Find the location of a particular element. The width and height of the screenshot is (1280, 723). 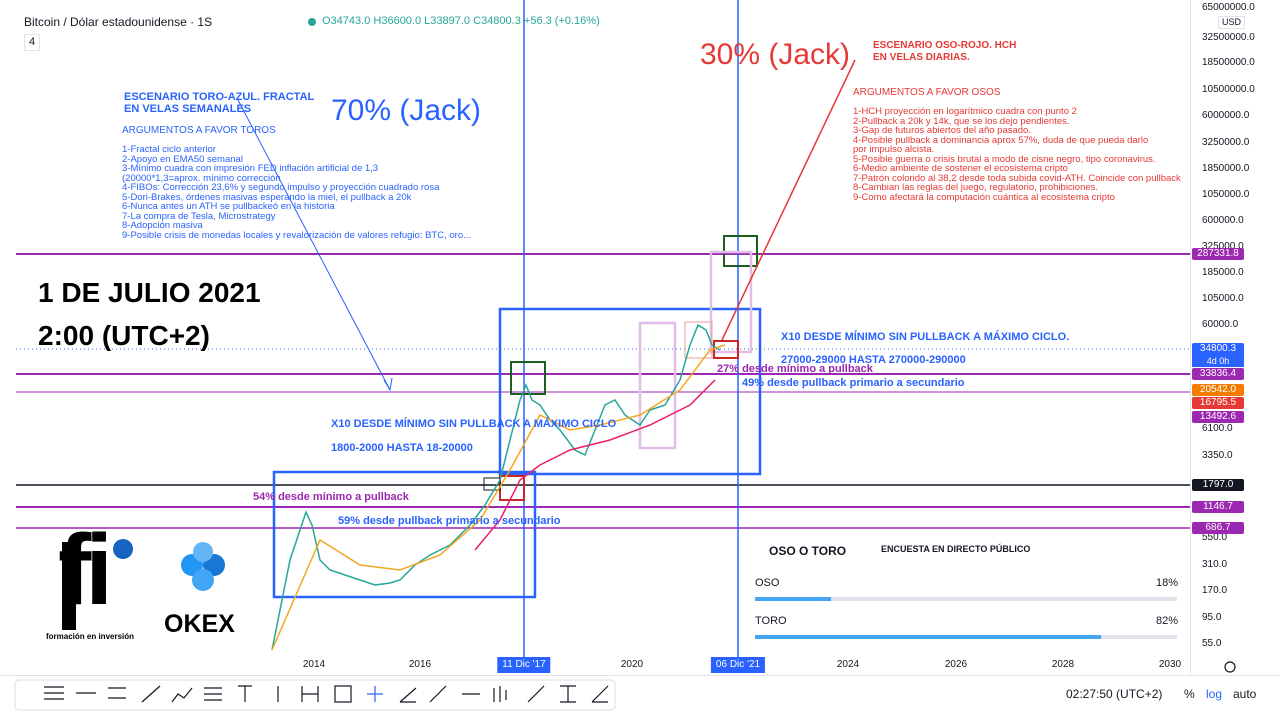

price-badge: 1797.0 is located at coordinates (1218, 485).